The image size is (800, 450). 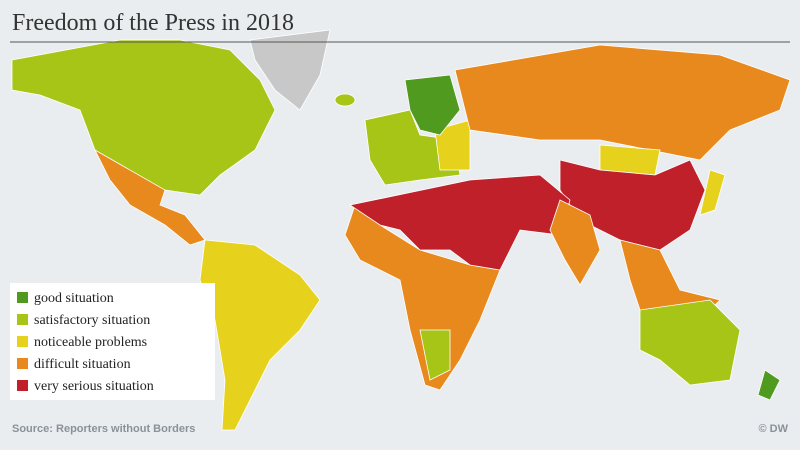 What do you see at coordinates (143, 120) in the screenshot?
I see `north-america` at bounding box center [143, 120].